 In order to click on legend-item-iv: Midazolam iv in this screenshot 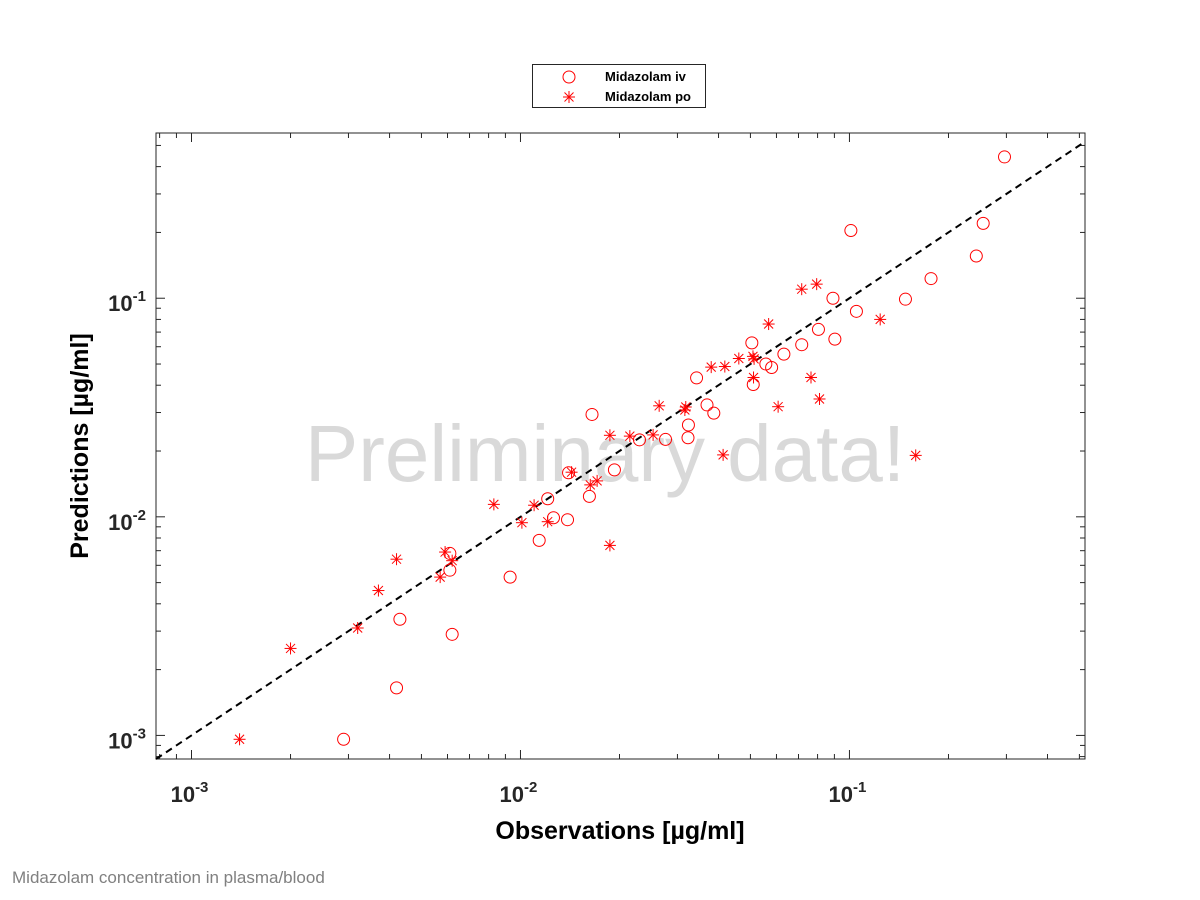, I will do `click(619, 77)`.